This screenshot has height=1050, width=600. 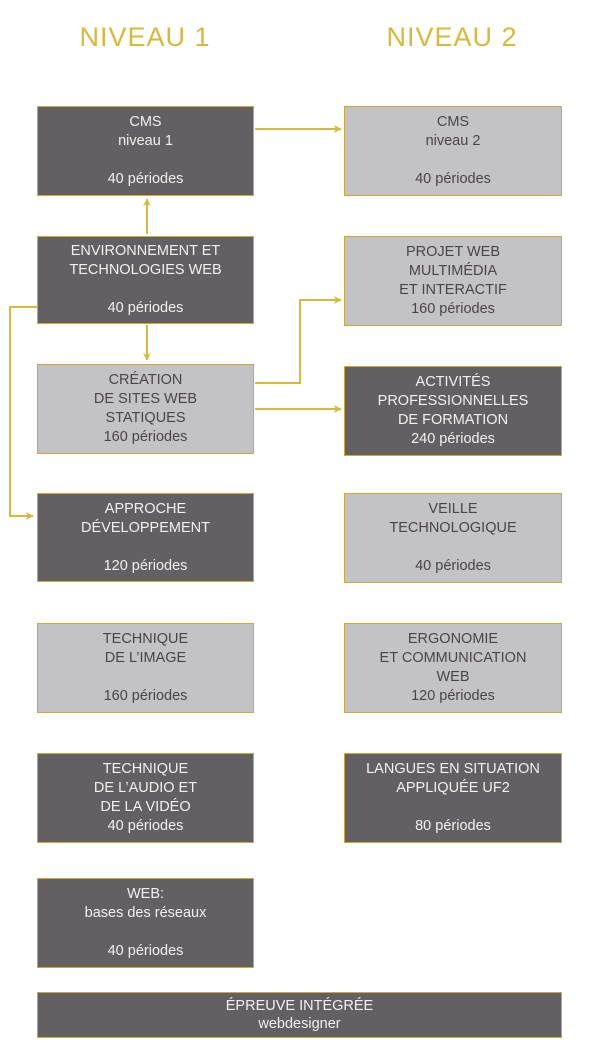 I want to click on module-line: VEILLE, so click(x=453, y=509).